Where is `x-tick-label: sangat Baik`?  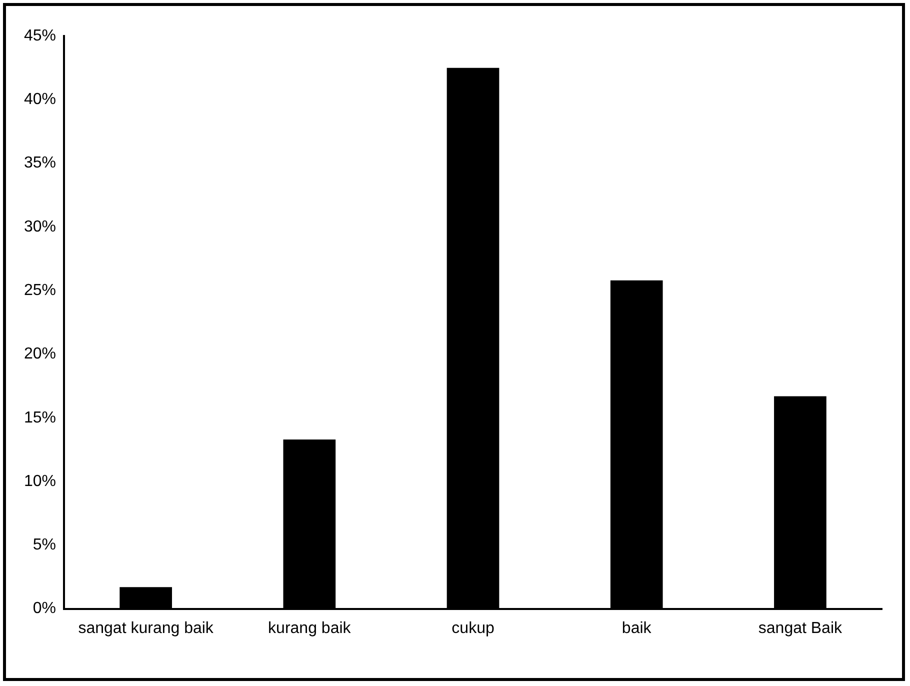
x-tick-label: sangat Baik is located at coordinates (801, 628).